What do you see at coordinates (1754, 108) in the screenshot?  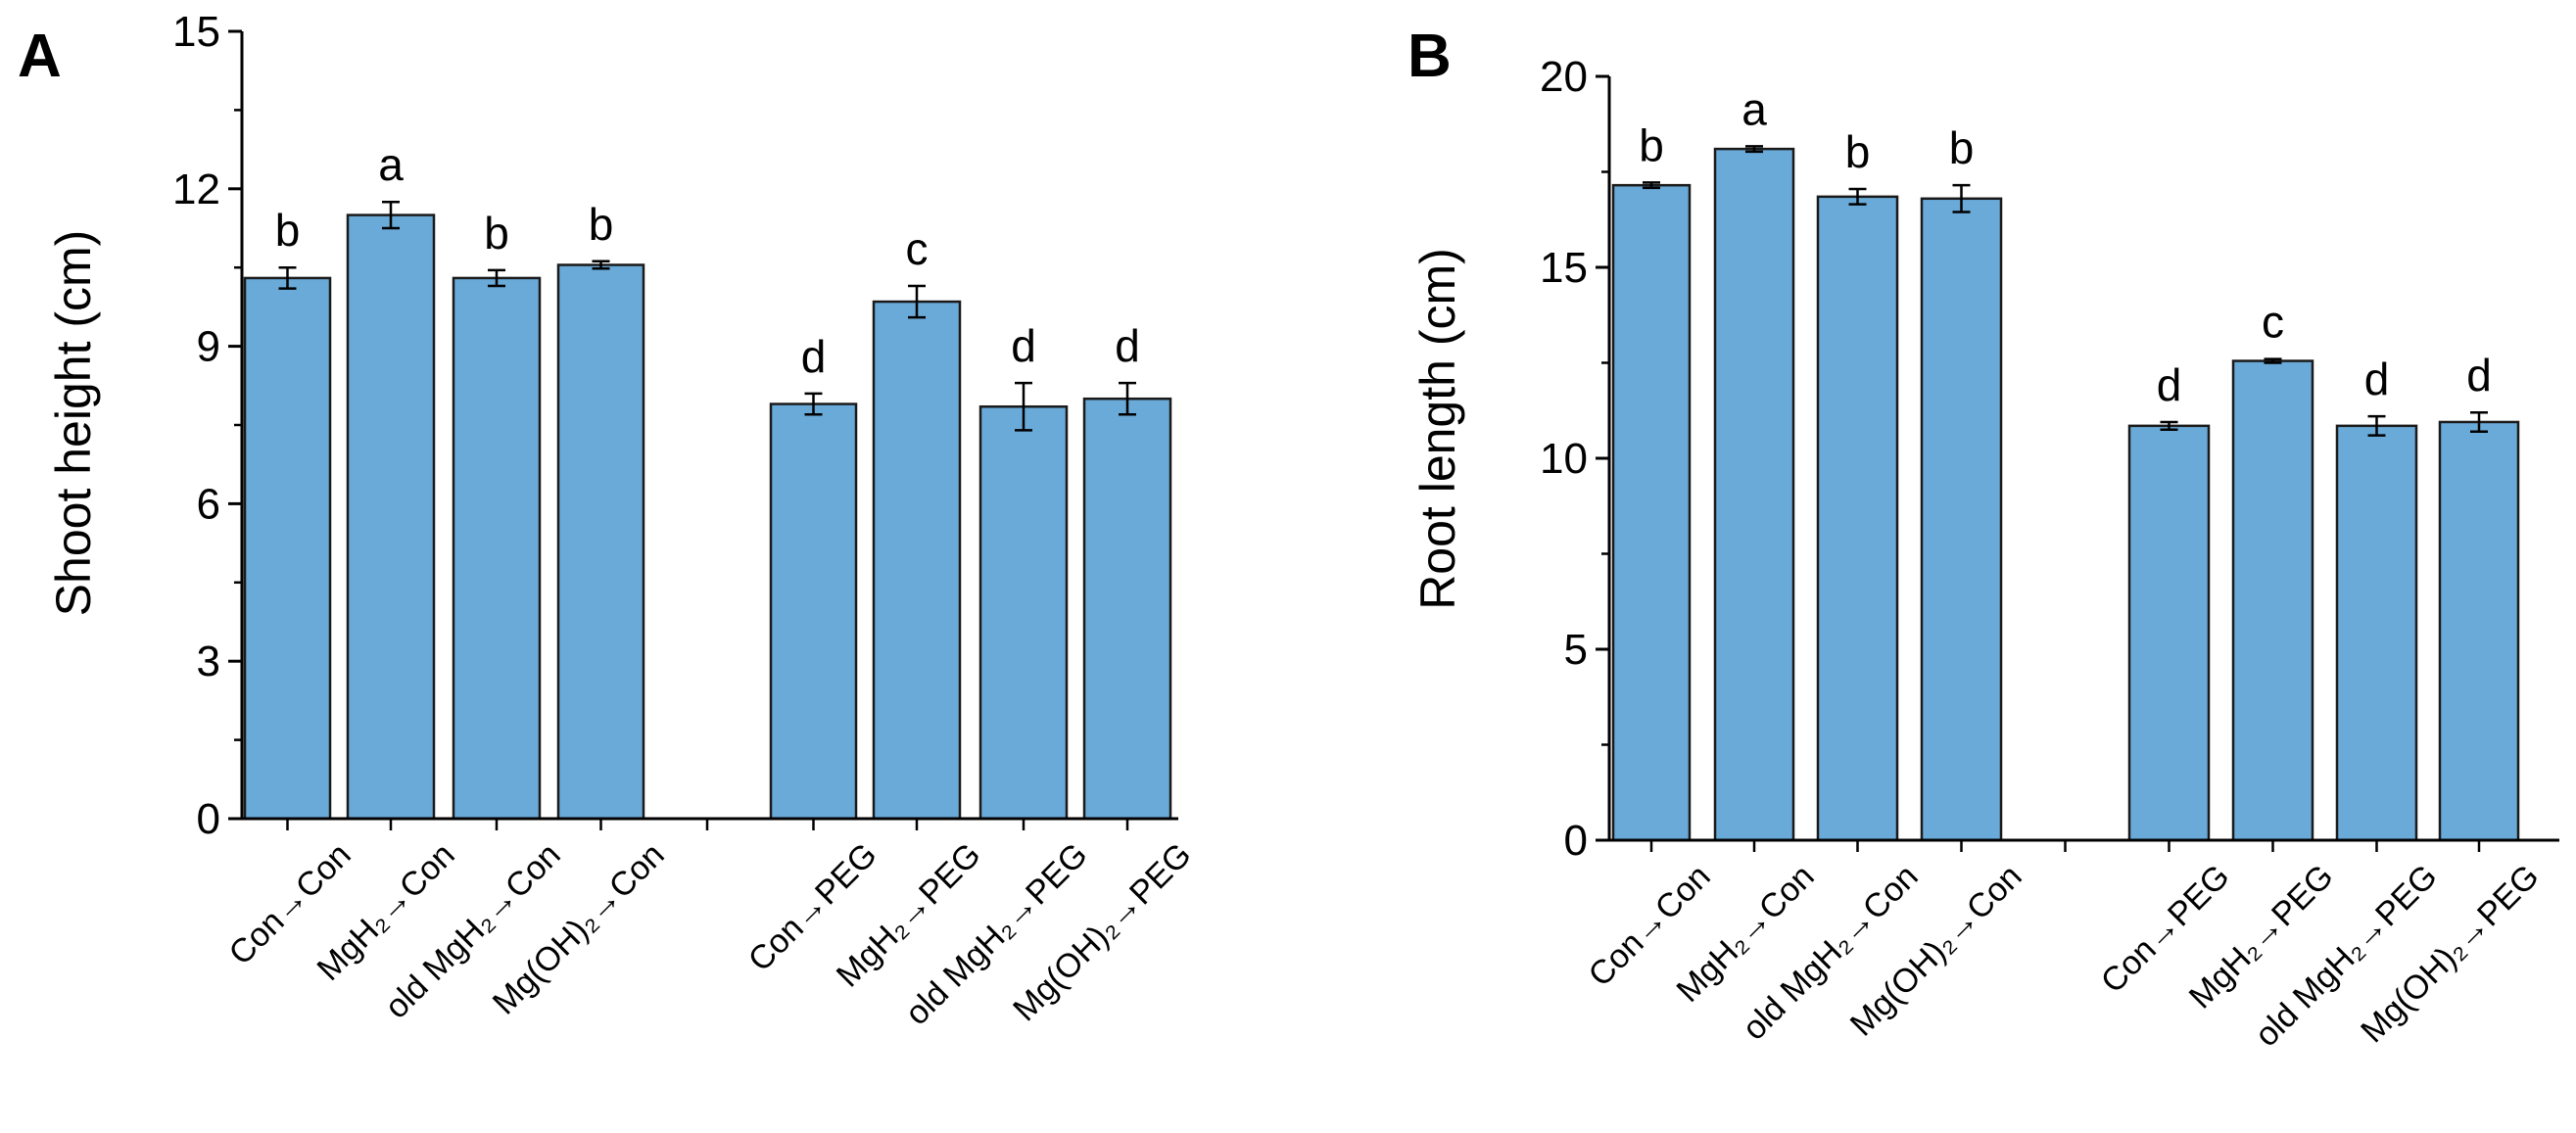 I see `panel-b-significance-label: a` at bounding box center [1754, 108].